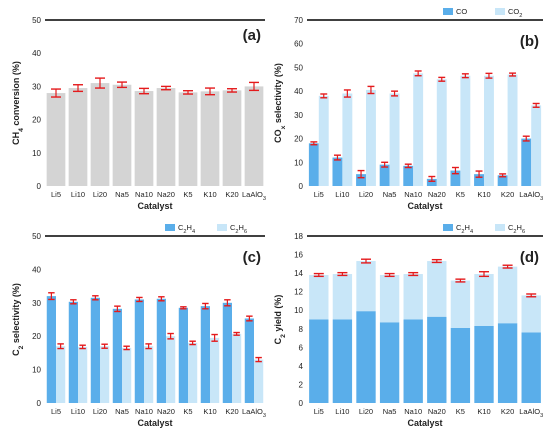 Image resolution: width=550 pixels, height=436 pixels. Describe the element at coordinates (536, 145) in the screenshot. I see `bar-co2-laalo3` at that location.